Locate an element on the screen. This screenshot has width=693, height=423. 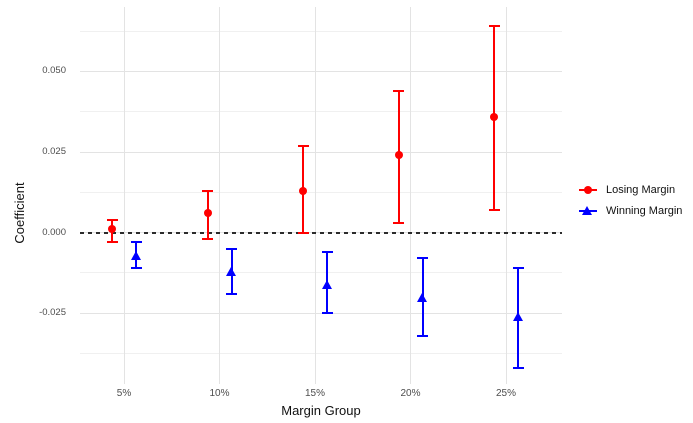
x-axis-title: Margin Group is located at coordinates (321, 410).